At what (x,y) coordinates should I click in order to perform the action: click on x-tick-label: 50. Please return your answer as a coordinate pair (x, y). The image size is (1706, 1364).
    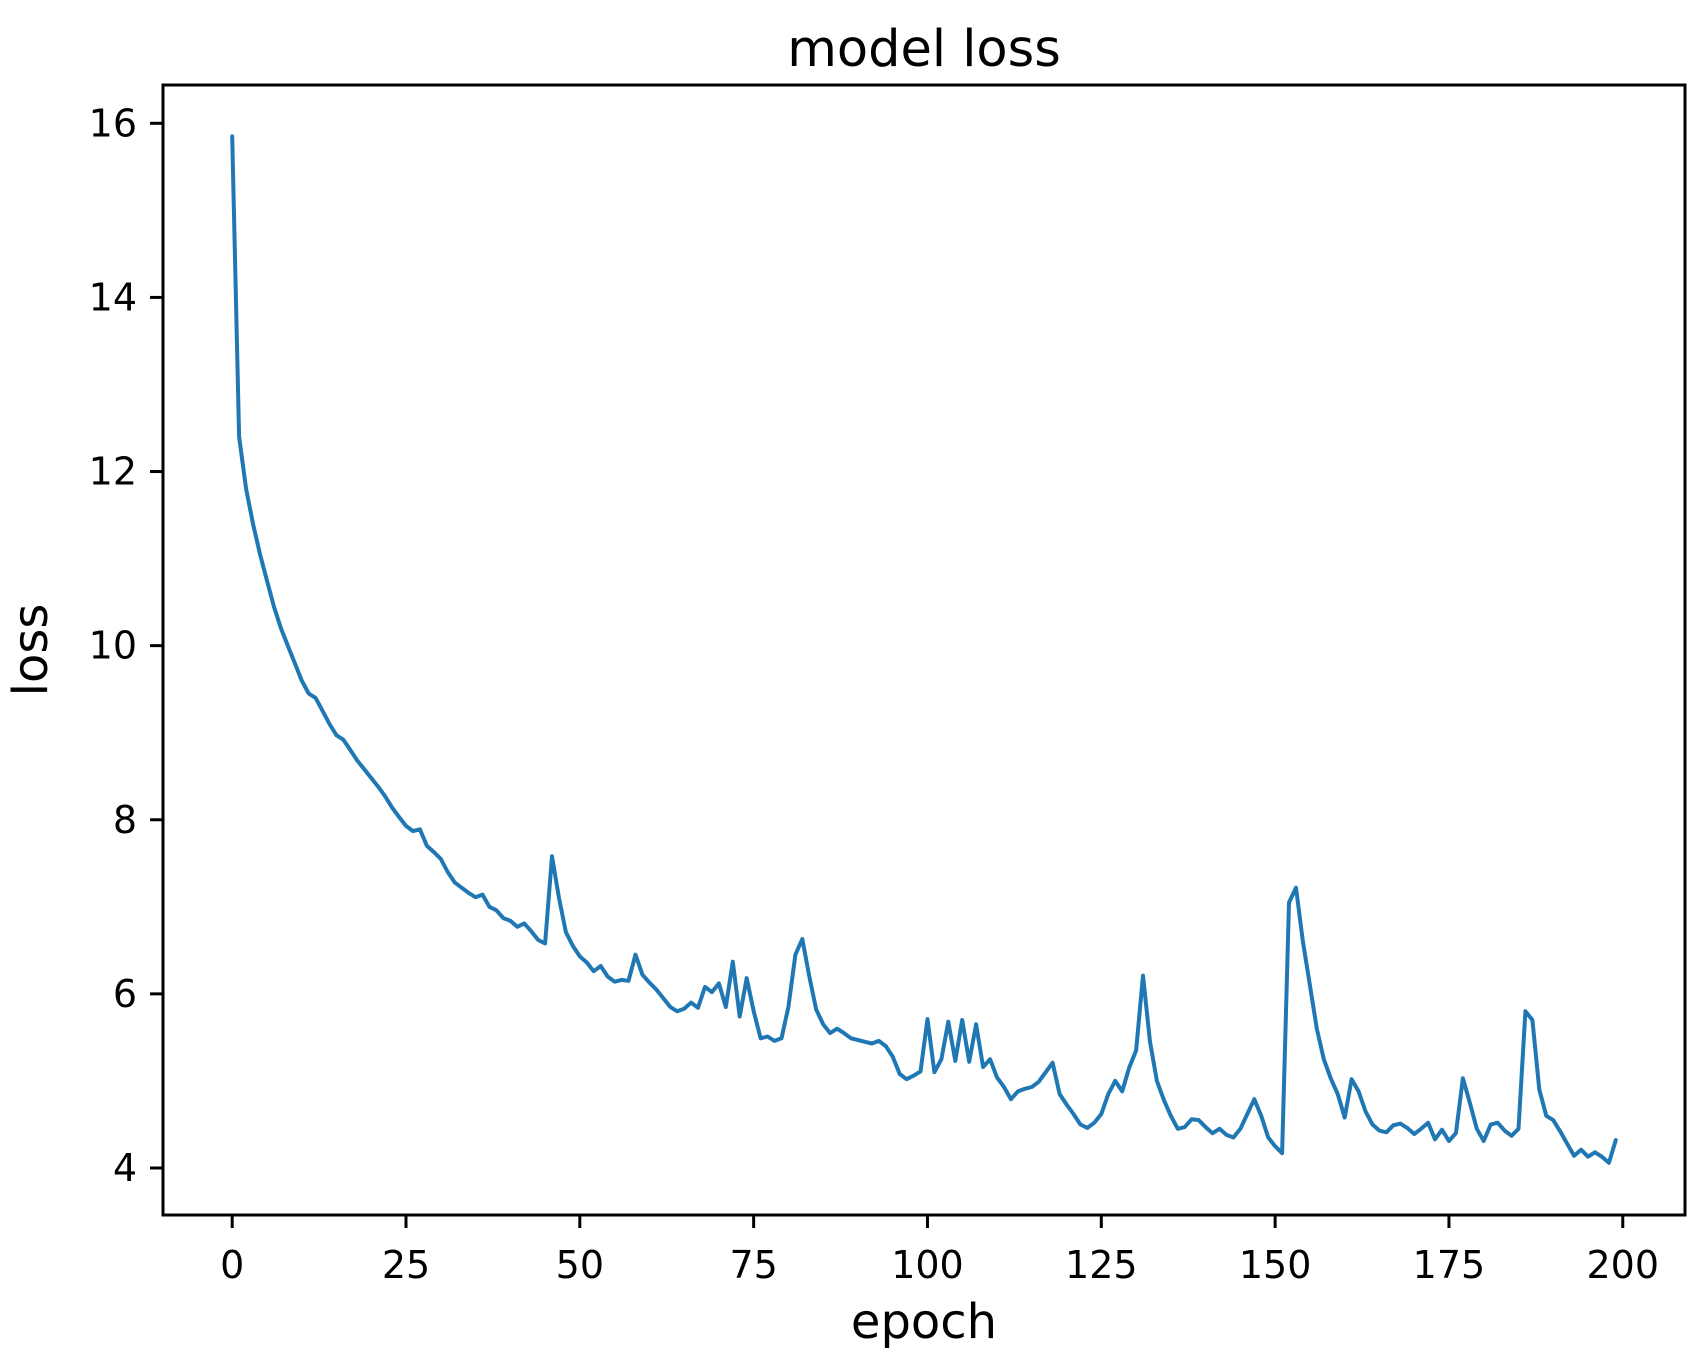
    Looking at the image, I should click on (580, 1265).